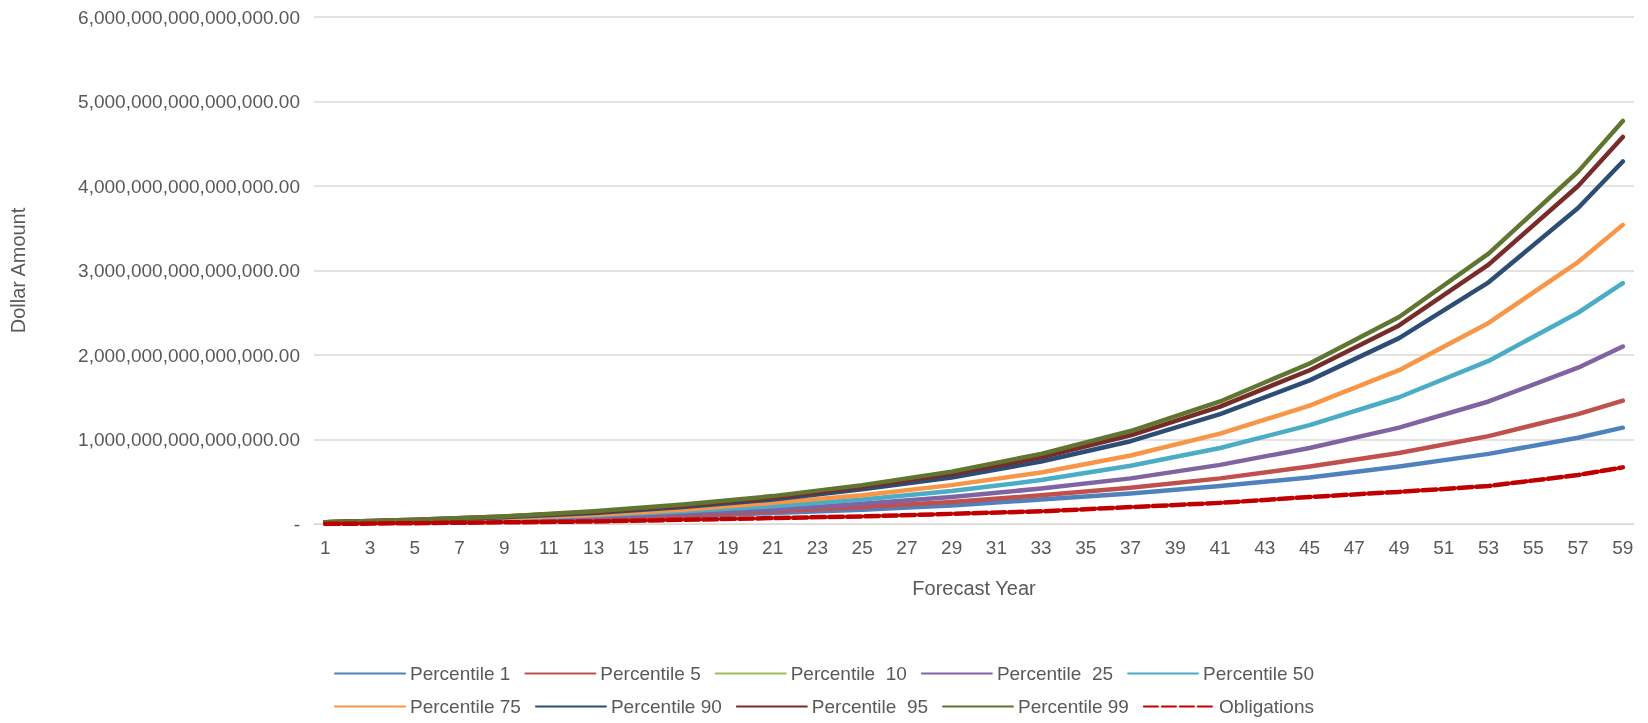  I want to click on y-tick-label: -, so click(296, 524).